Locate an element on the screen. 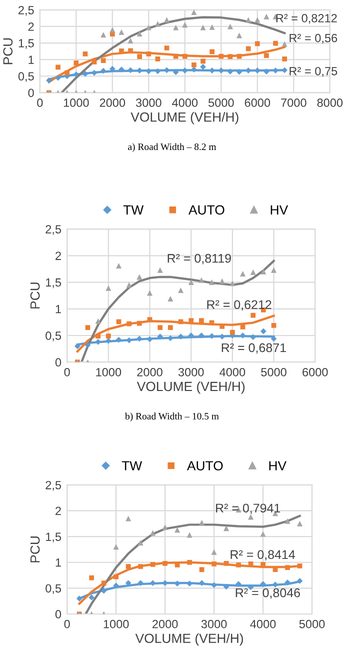 The image size is (344, 662). x-tick-label: 6000 is located at coordinates (315, 372).